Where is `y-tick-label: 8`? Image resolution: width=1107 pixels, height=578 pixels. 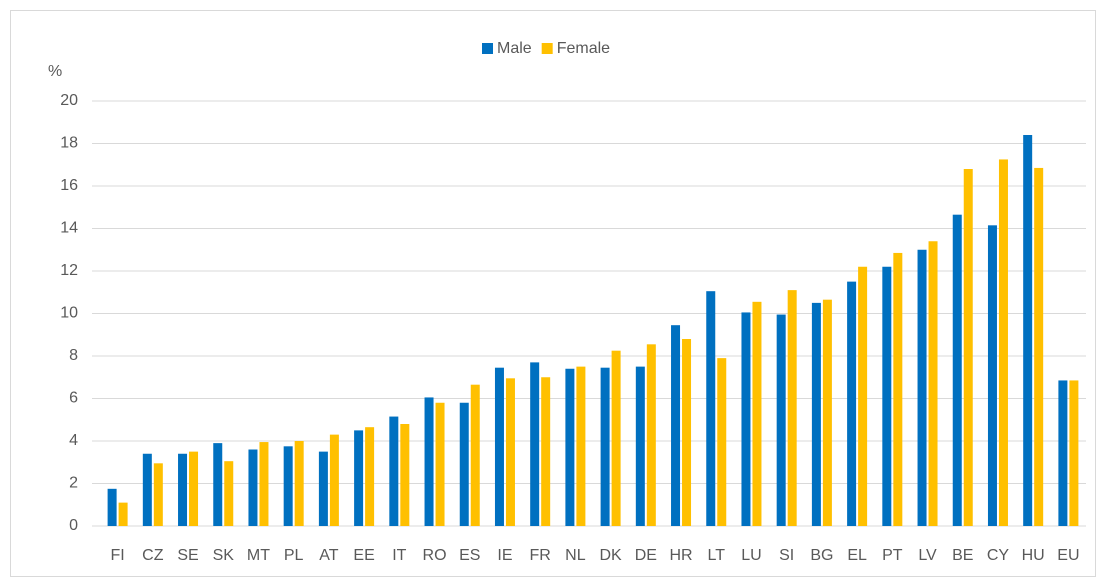
y-tick-label: 8 is located at coordinates (73, 355).